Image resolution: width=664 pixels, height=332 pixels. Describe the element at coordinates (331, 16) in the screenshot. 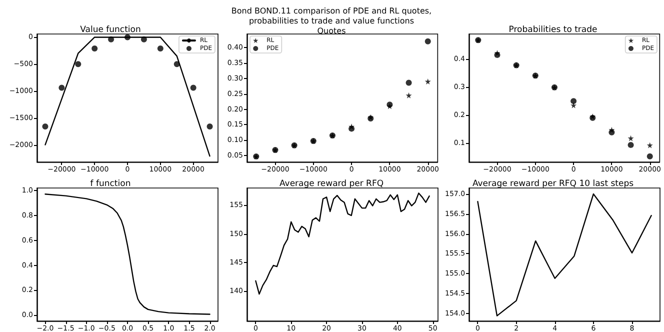

I see `chart-title: Bond BOND.11 comparison of PDE and RL quotes, probabilities to trade and value functions` at that location.